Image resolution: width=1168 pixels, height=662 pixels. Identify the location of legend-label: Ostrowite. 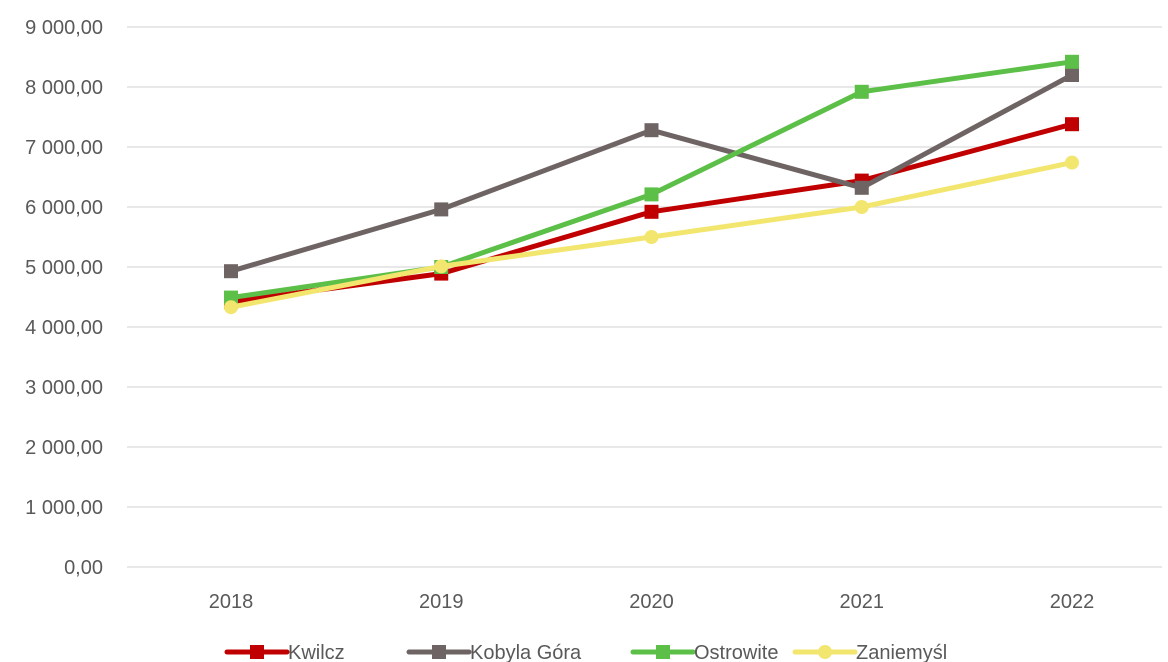
(736, 652).